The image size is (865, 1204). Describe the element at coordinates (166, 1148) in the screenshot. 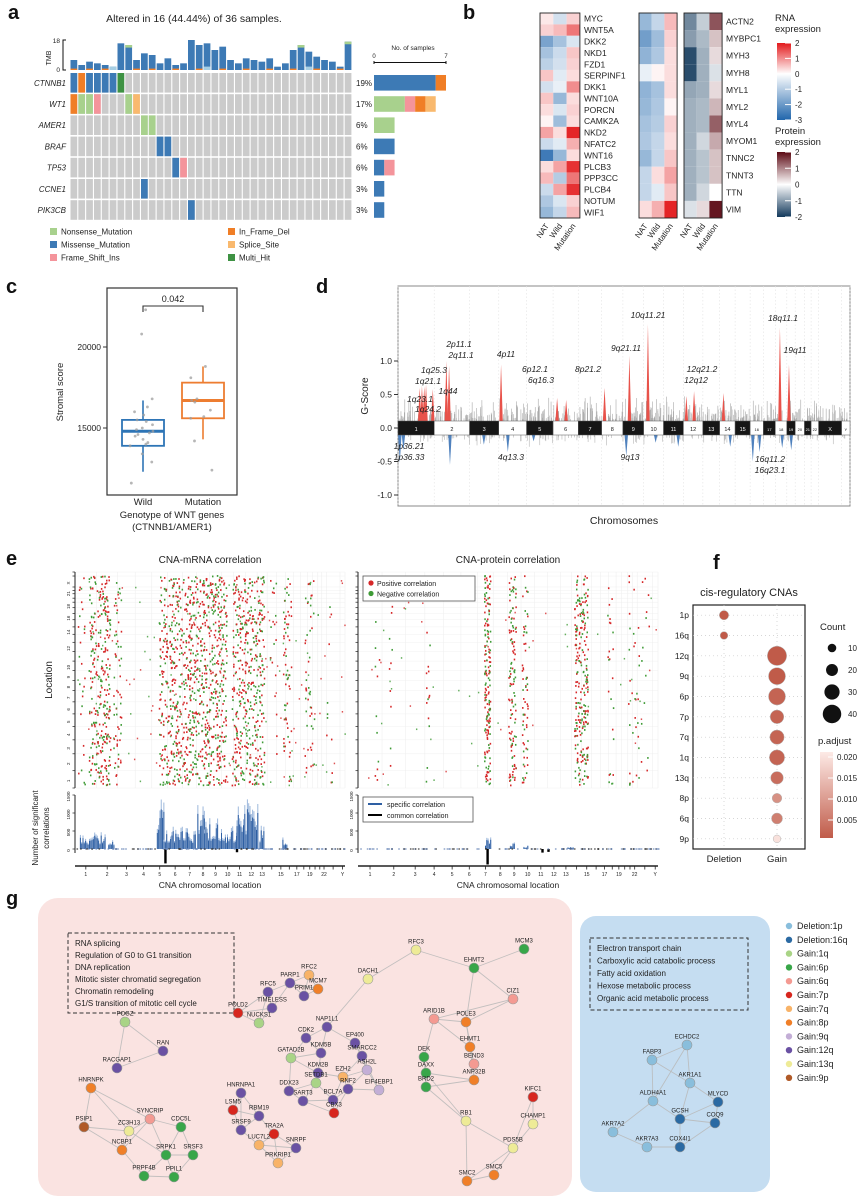

I see `g-node-label: SRPK1` at that location.